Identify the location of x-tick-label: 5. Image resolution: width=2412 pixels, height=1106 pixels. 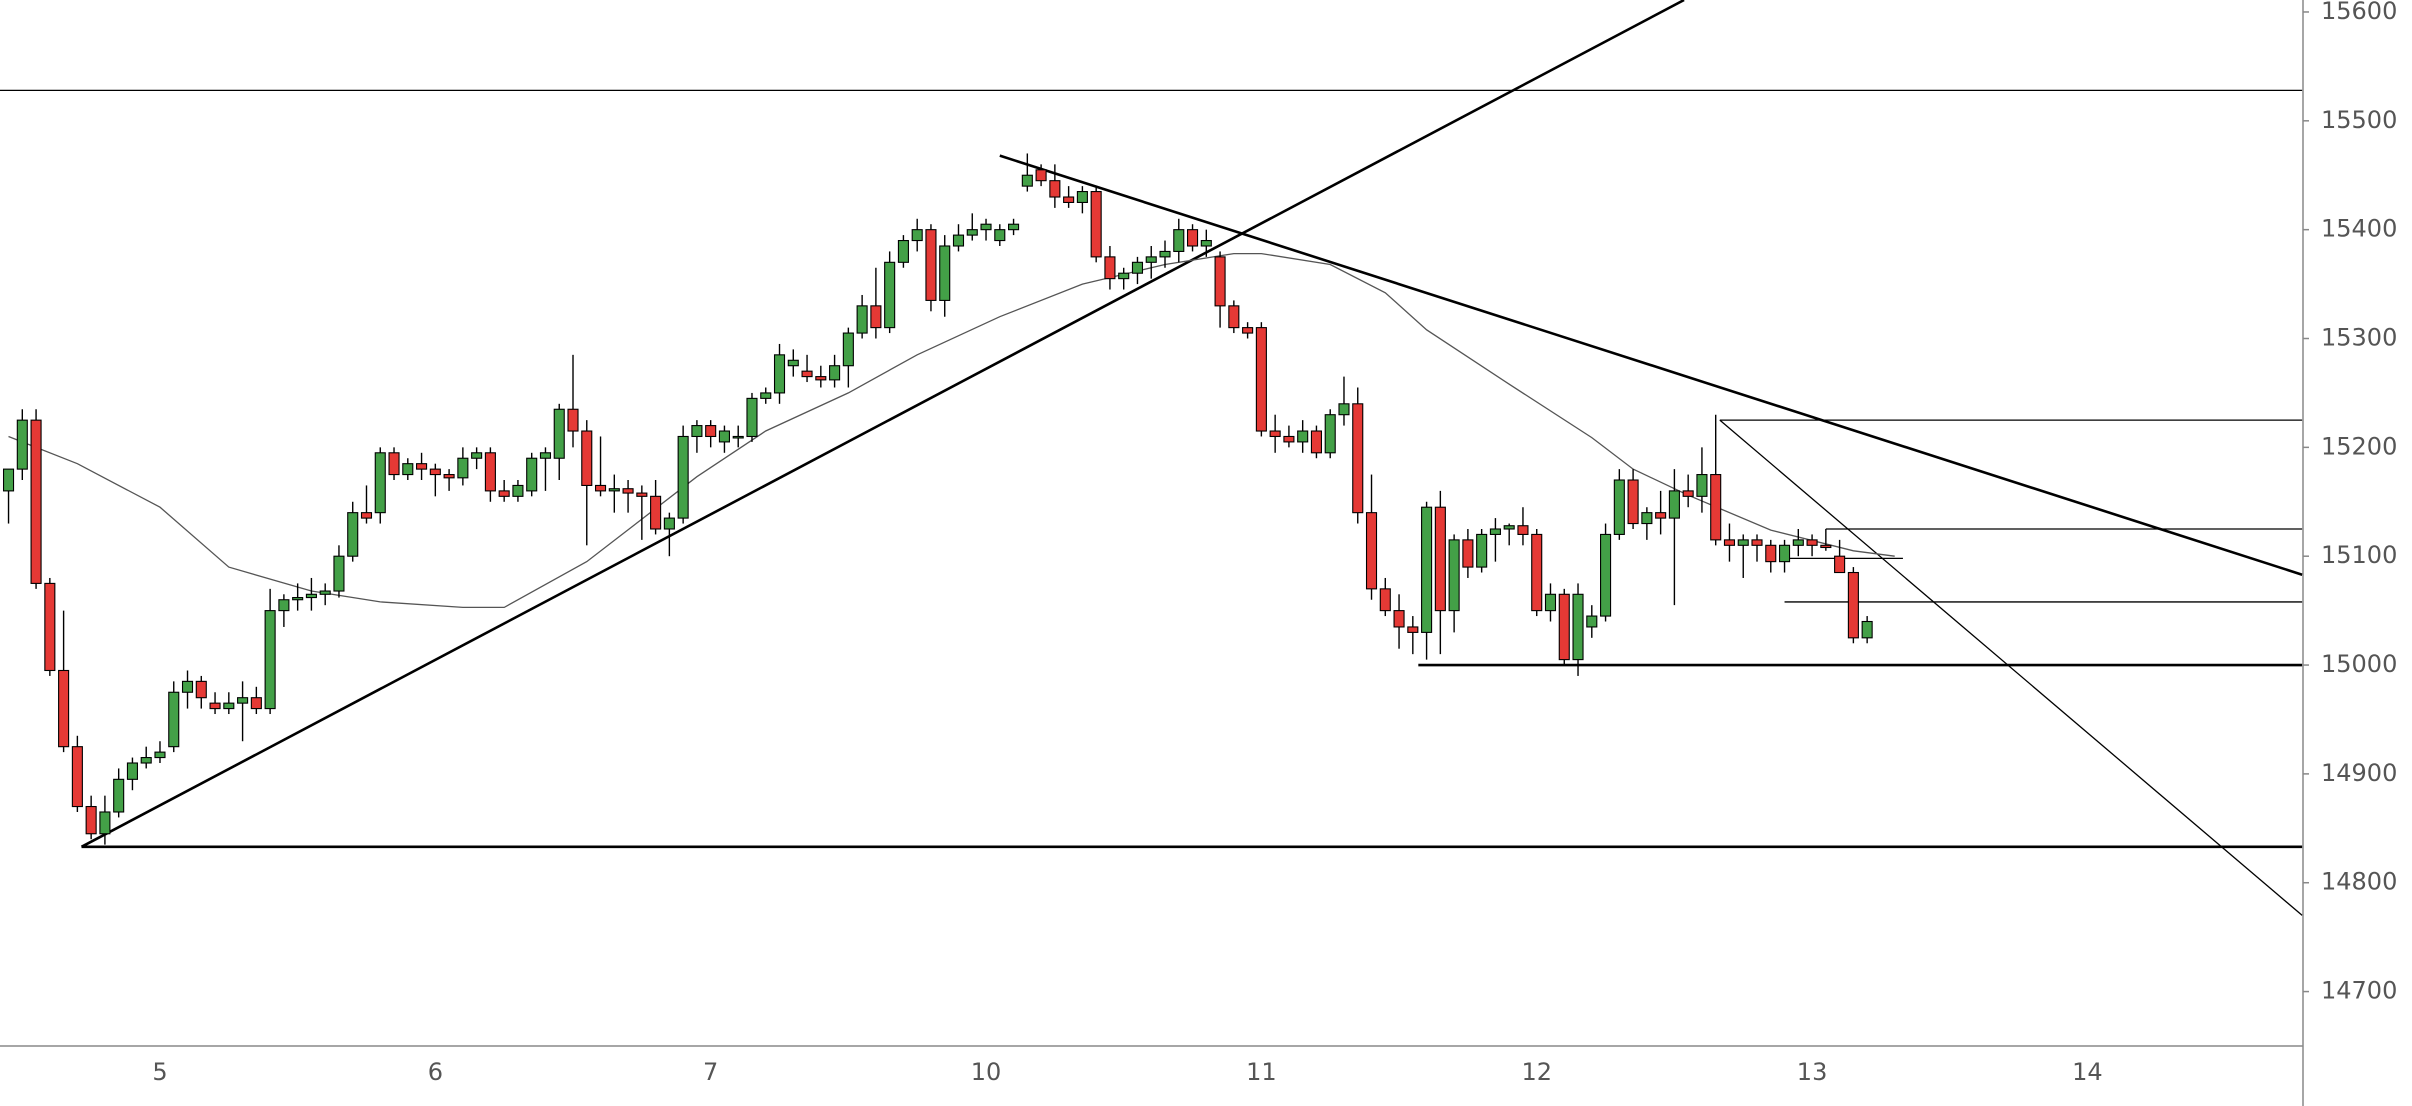
(159, 1072).